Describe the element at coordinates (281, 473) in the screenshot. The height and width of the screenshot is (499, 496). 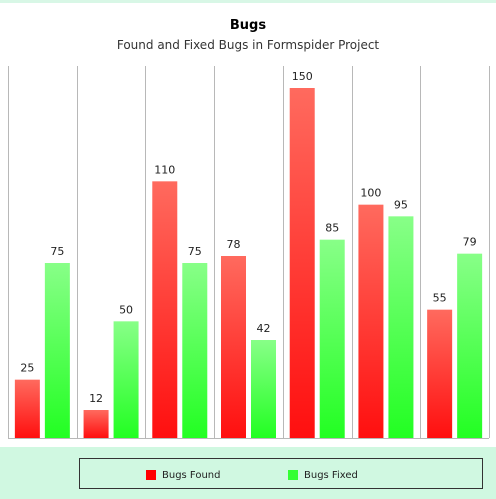
I see `legend: Bugs Found Bugs Fixed` at that location.